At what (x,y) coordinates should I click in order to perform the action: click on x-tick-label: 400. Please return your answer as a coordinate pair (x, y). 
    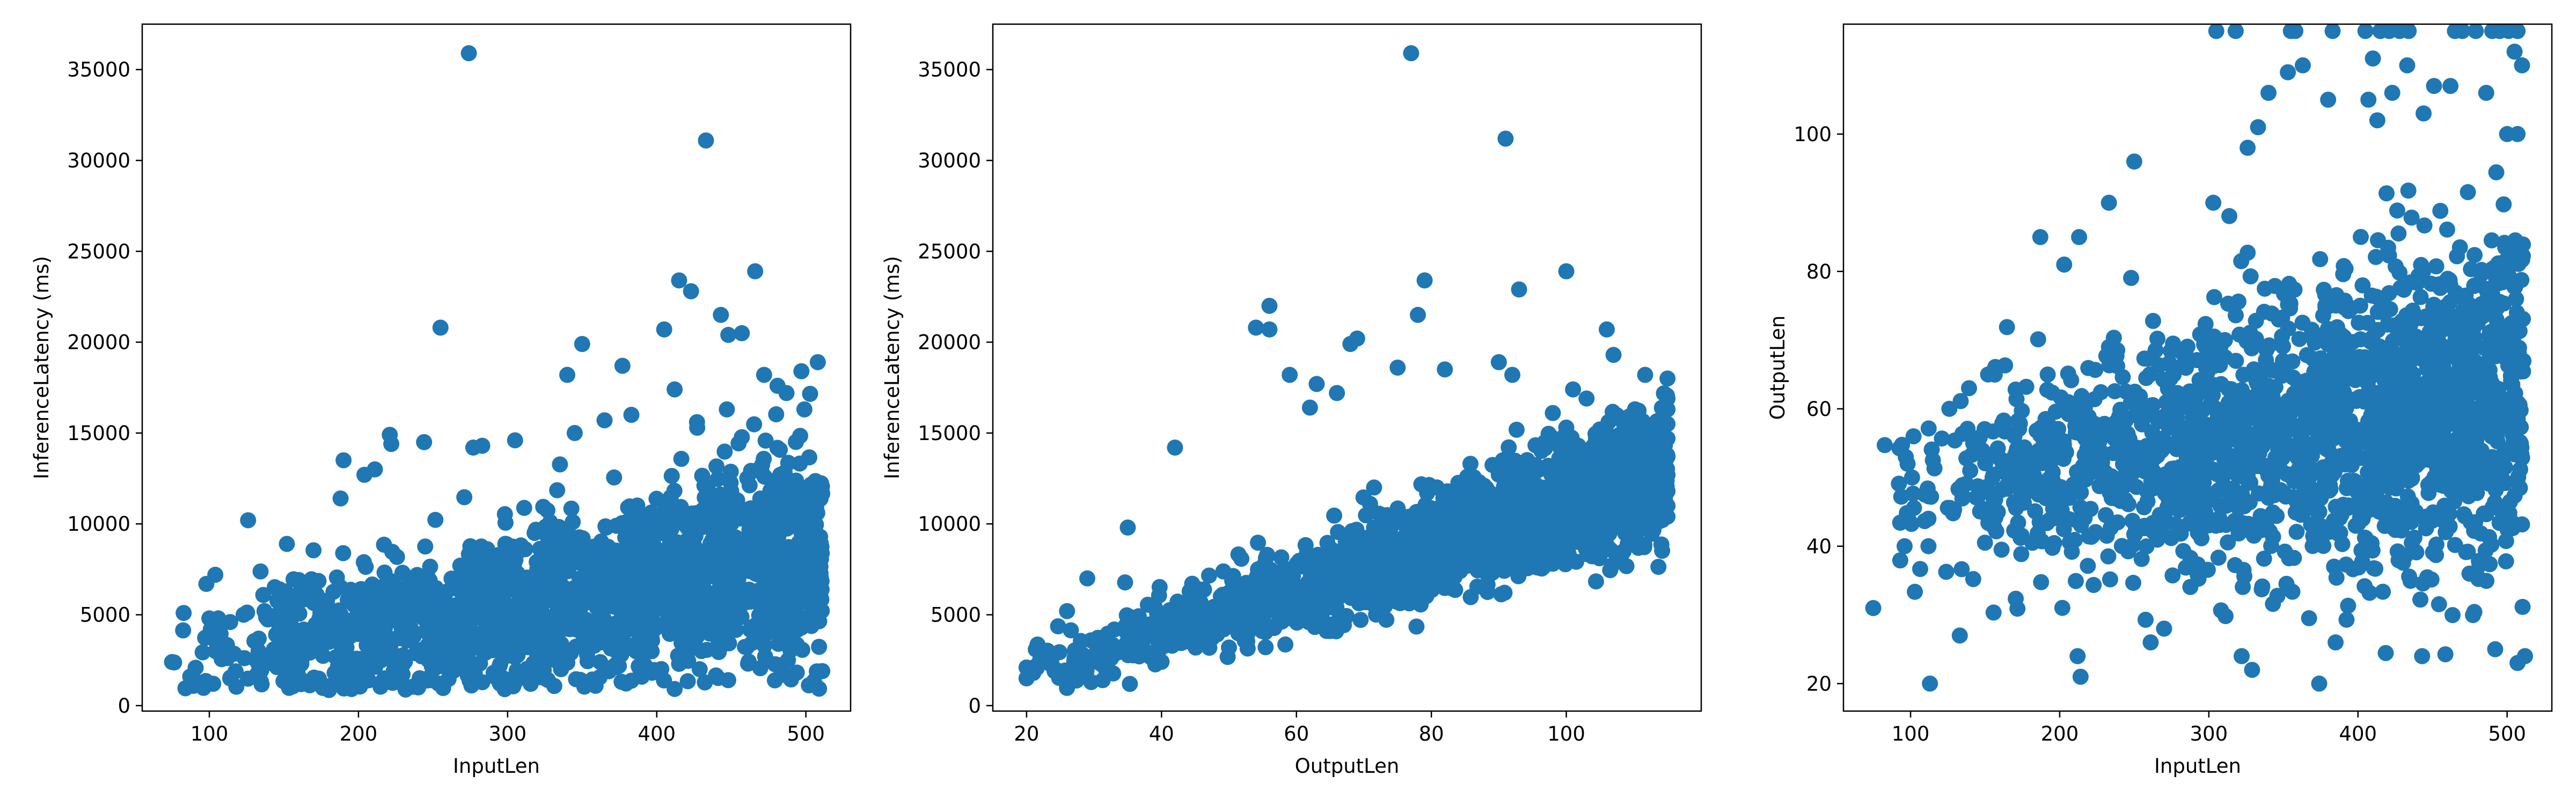
    Looking at the image, I should click on (657, 733).